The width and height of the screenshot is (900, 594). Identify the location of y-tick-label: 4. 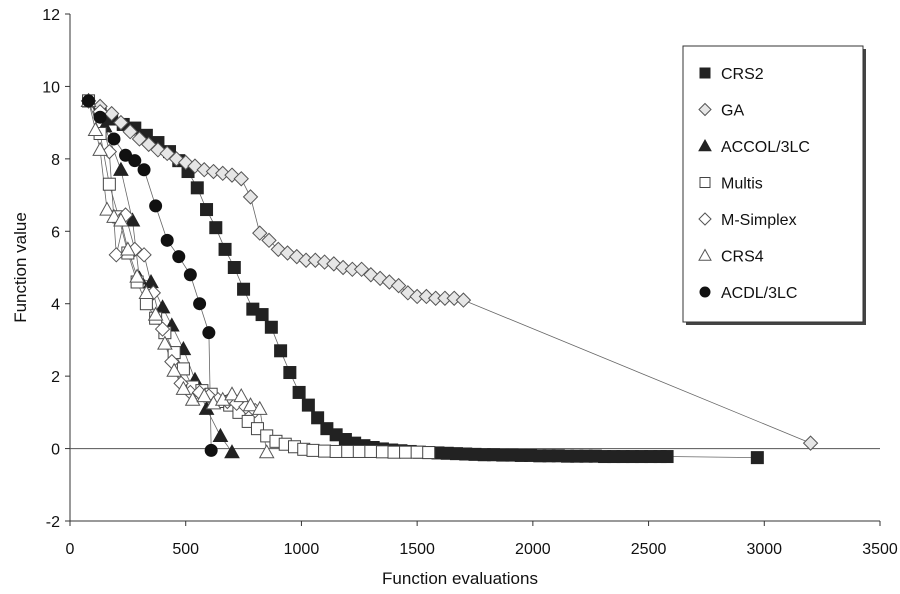
(55, 305).